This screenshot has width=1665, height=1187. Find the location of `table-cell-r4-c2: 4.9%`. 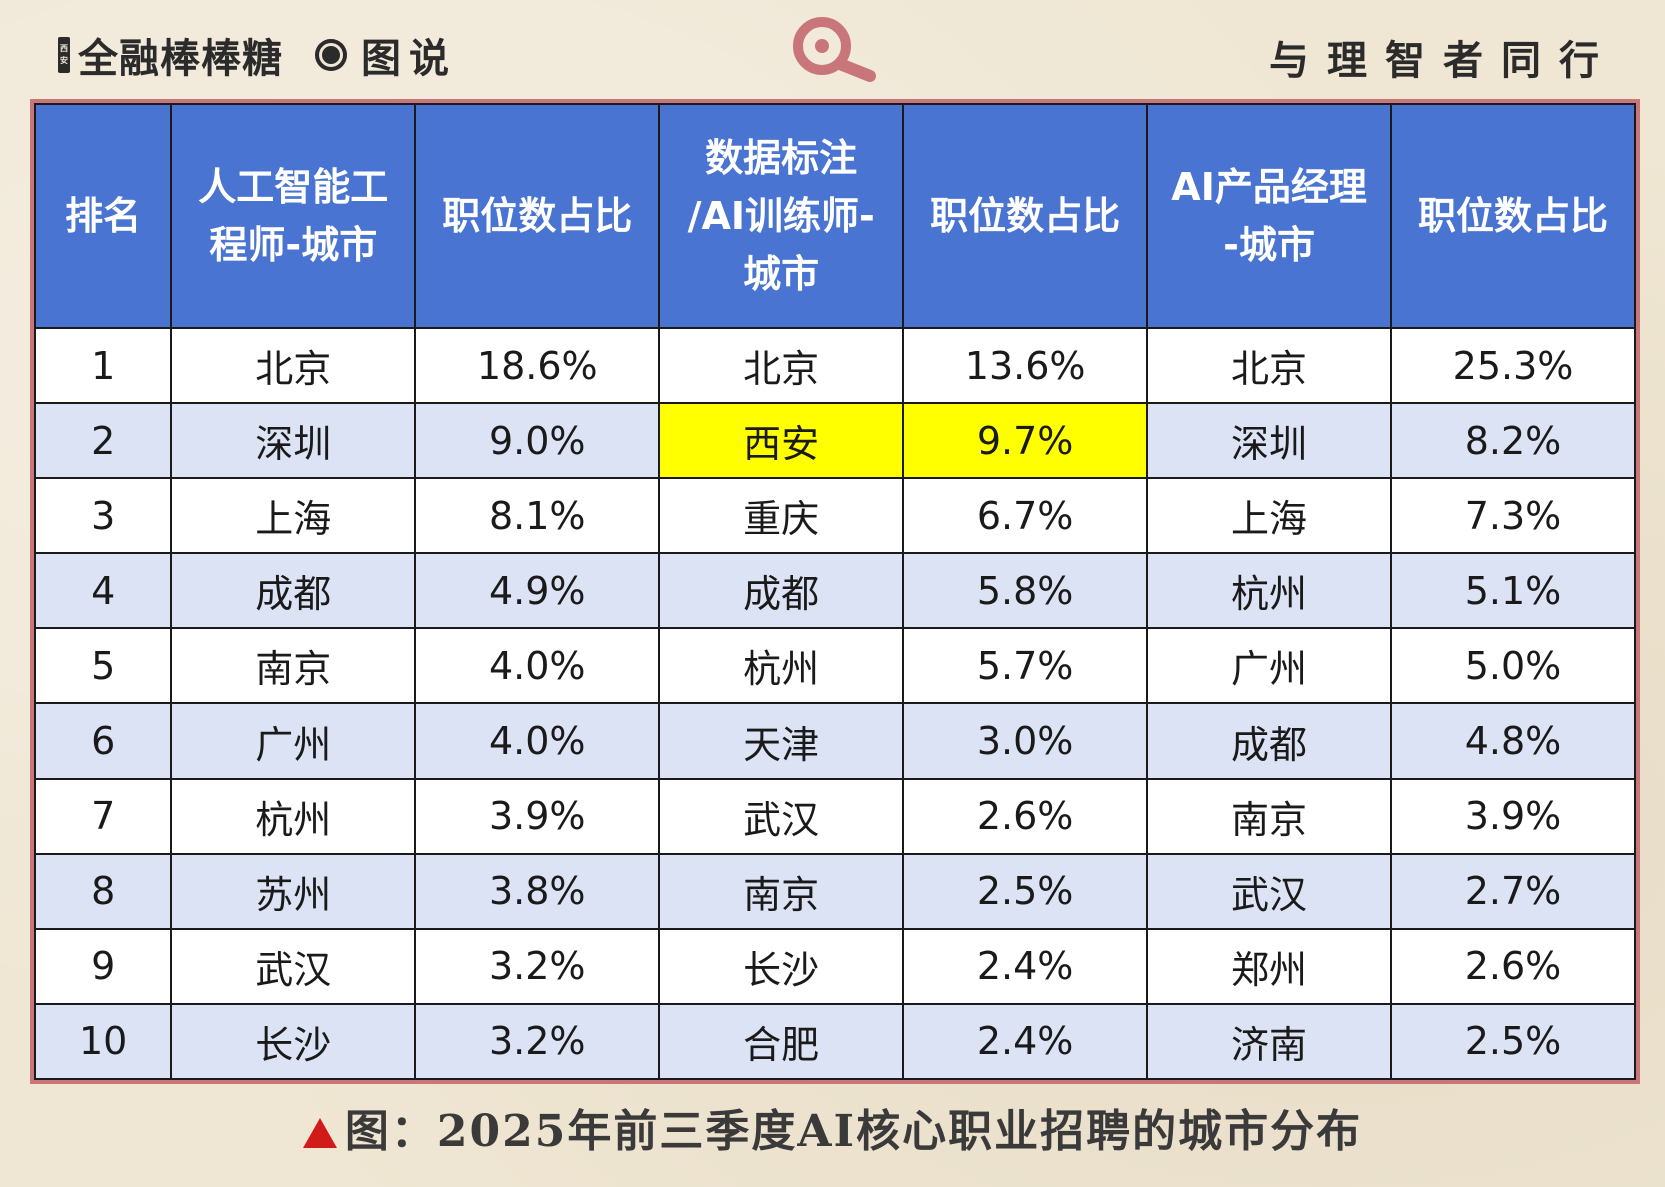

table-cell-r4-c2: 4.9% is located at coordinates (537, 591).